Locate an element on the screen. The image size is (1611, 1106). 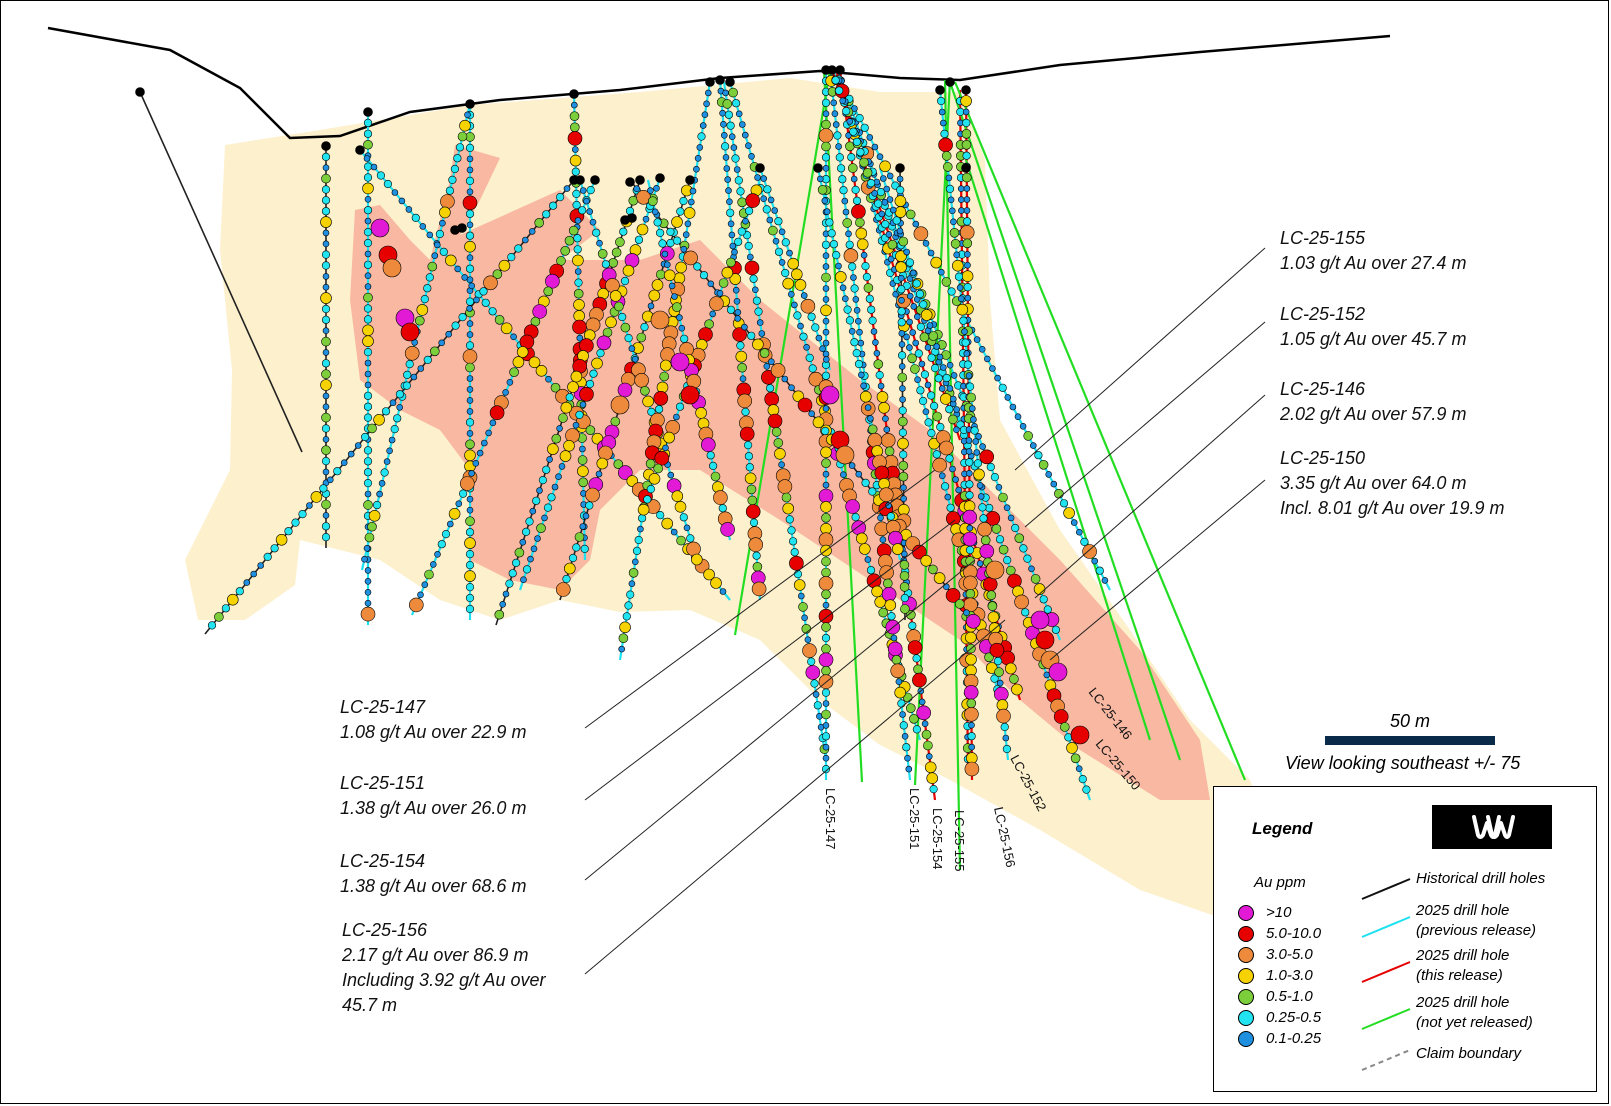
historical-hole-symbol-icon is located at coordinates (1386, 889).